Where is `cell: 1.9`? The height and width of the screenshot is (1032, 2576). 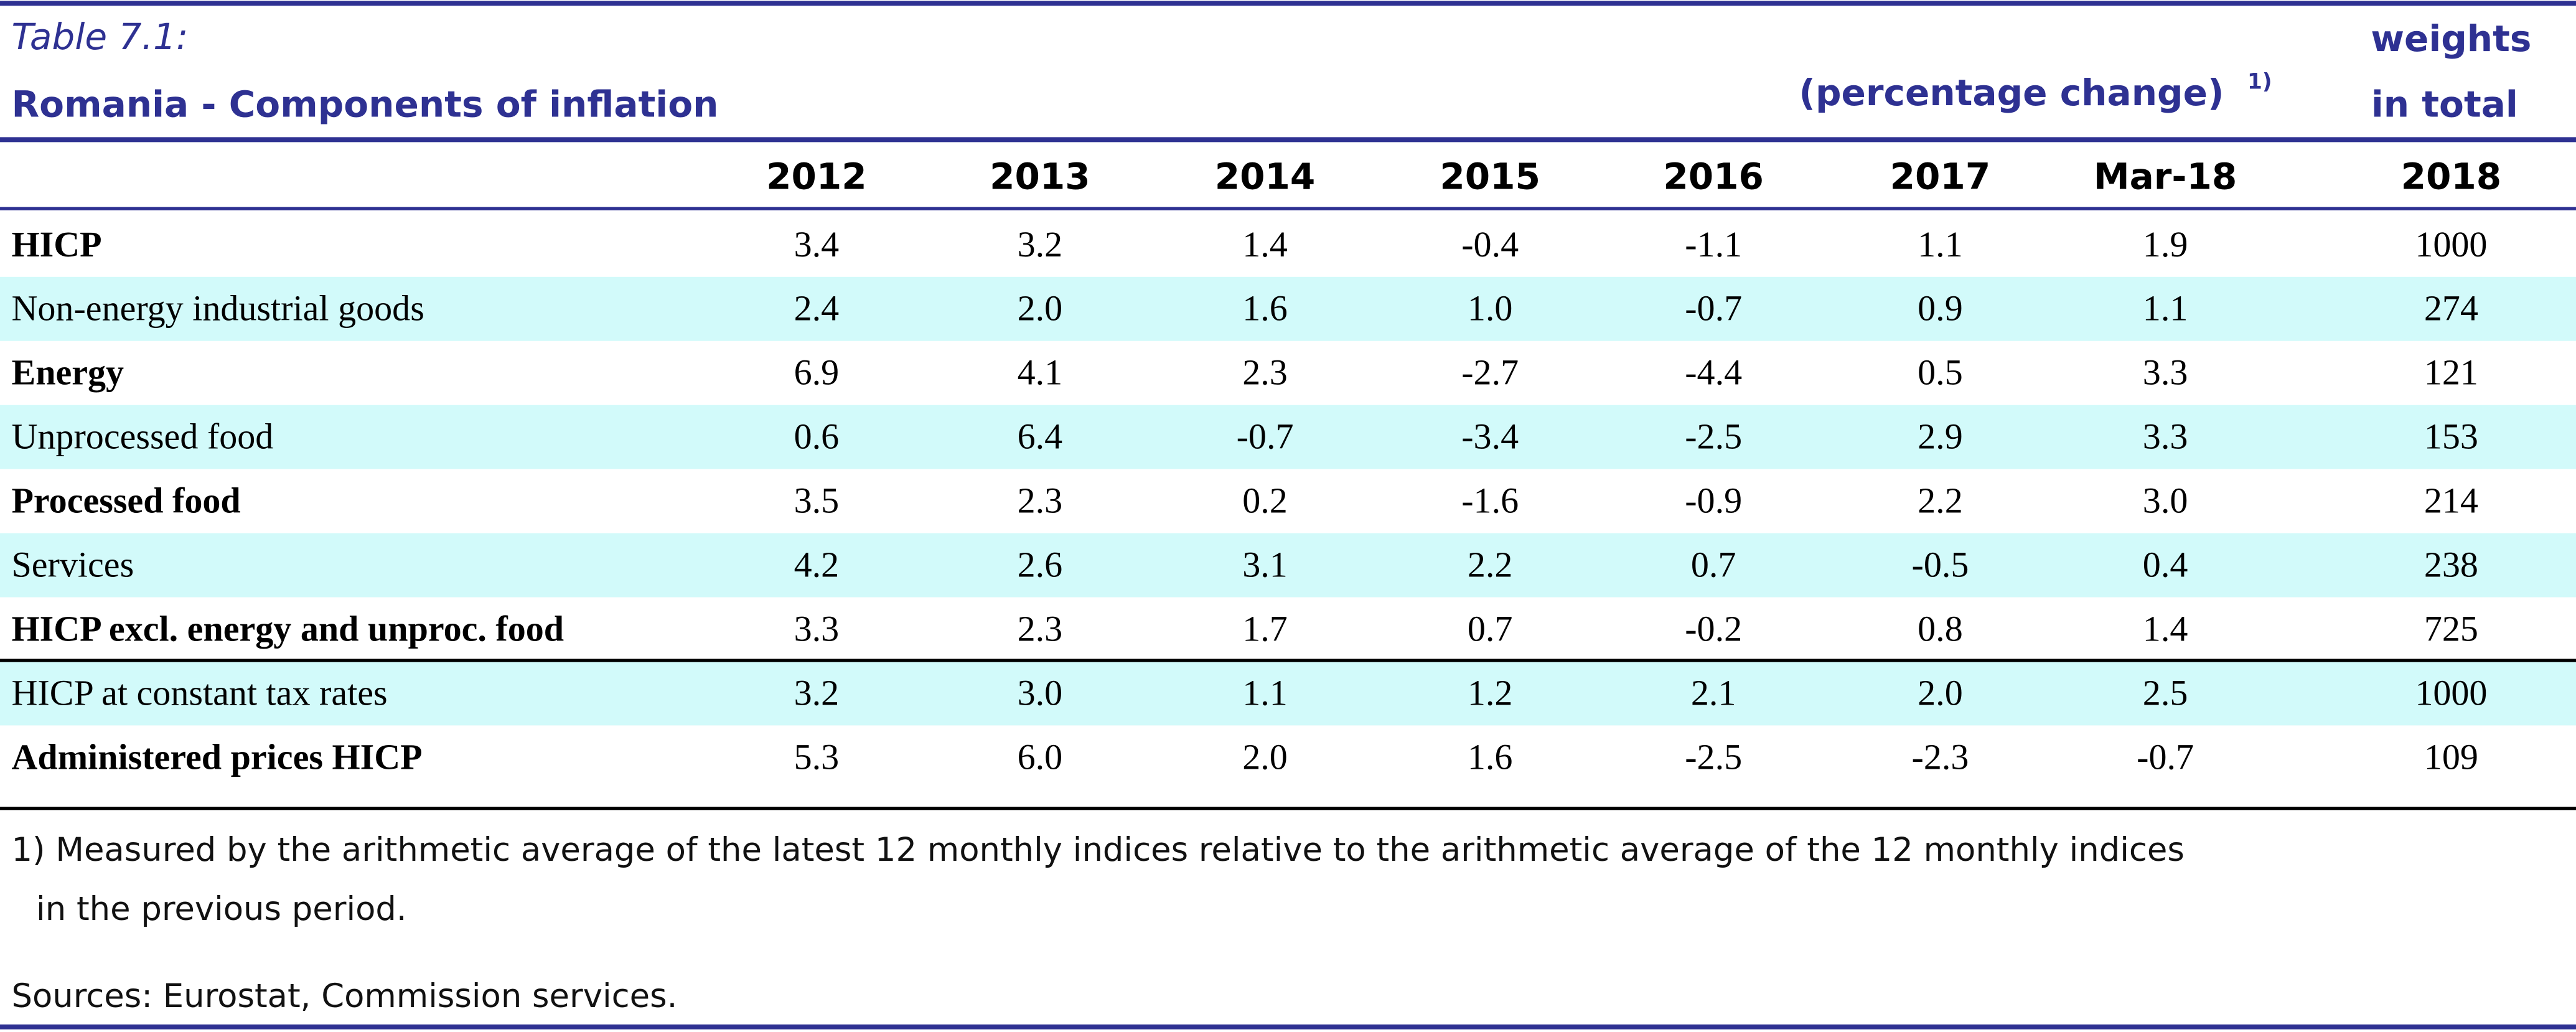
cell: 1.9 is located at coordinates (2165, 244).